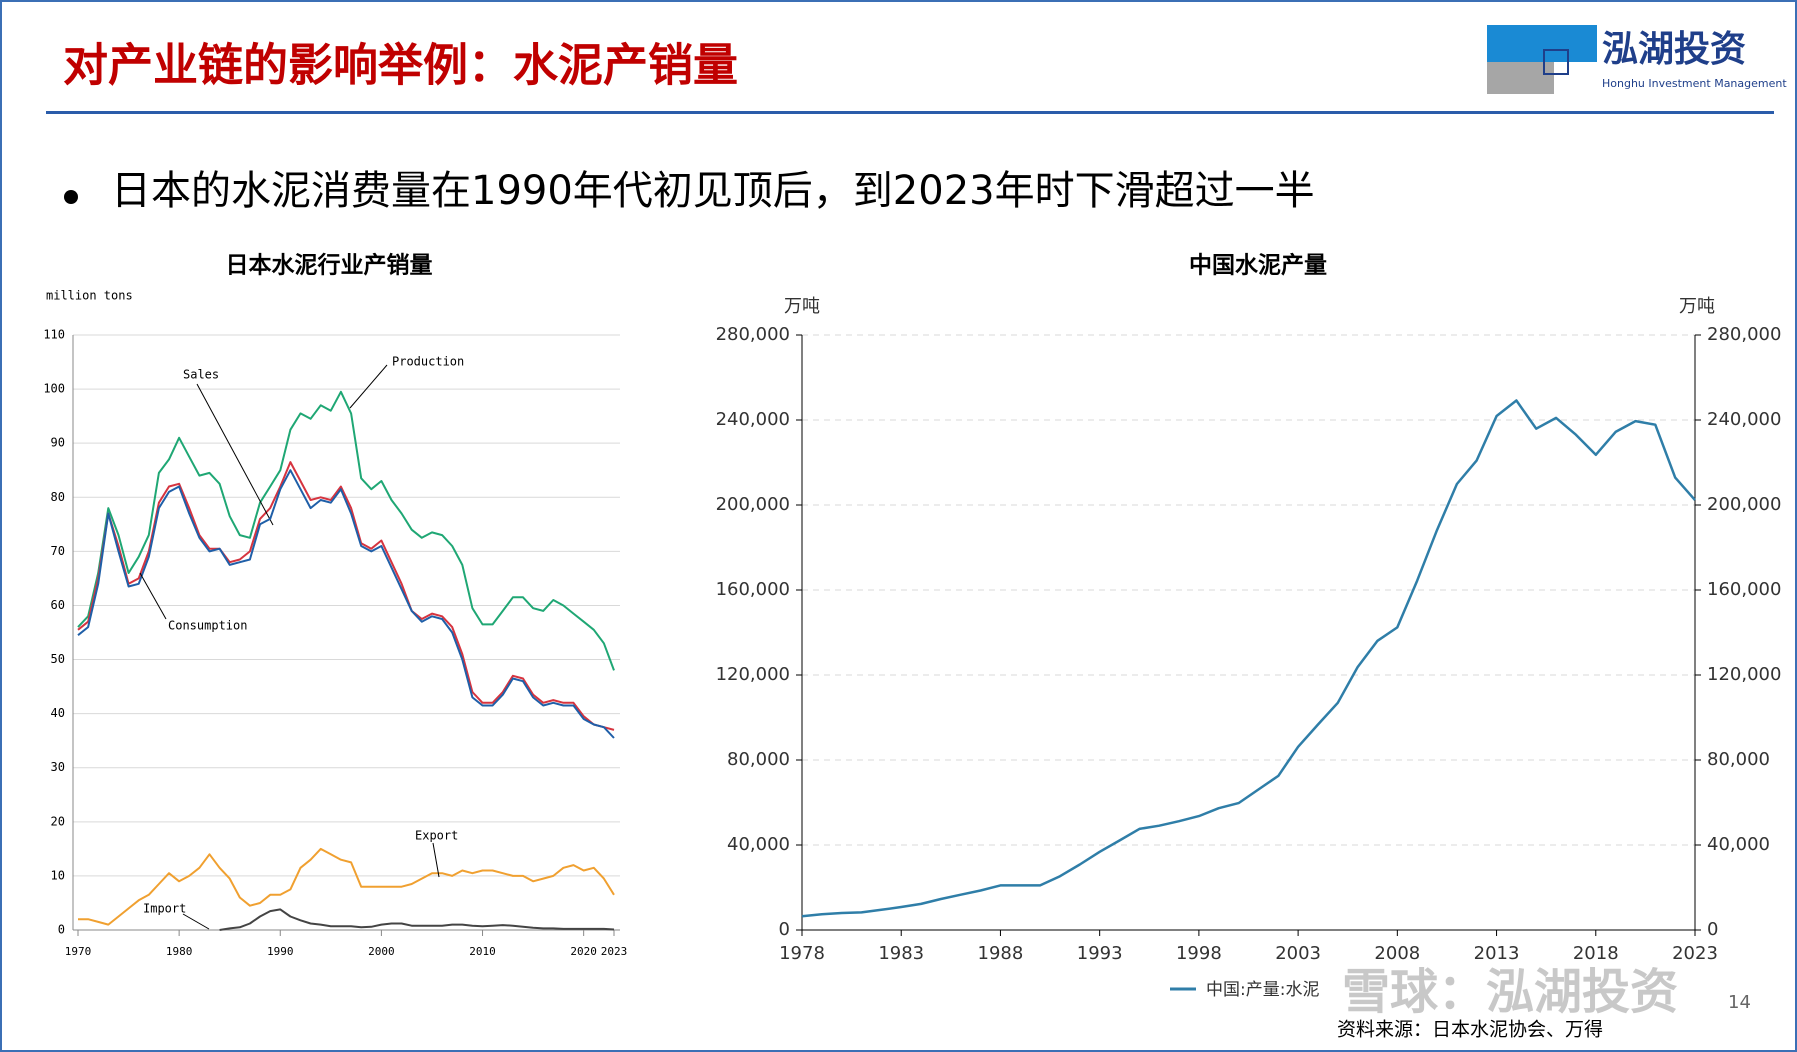  Describe the element at coordinates (1694, 83) in the screenshot. I see `logo-subtitle: Honghu Investment Management` at that location.